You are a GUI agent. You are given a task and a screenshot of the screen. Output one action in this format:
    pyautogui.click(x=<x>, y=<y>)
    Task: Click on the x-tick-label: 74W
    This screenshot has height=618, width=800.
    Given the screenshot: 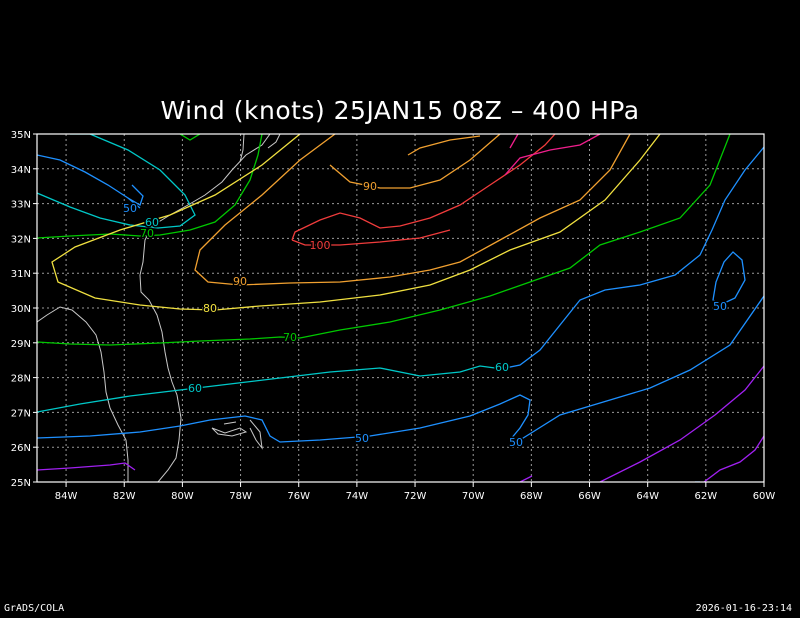 What is the action you would take?
    pyautogui.click(x=357, y=496)
    